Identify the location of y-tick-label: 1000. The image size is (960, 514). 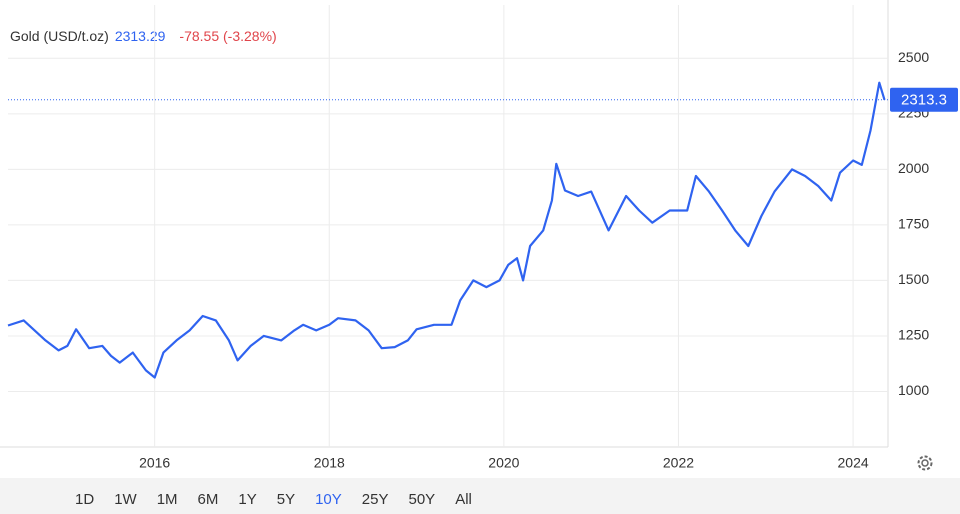
(913, 390).